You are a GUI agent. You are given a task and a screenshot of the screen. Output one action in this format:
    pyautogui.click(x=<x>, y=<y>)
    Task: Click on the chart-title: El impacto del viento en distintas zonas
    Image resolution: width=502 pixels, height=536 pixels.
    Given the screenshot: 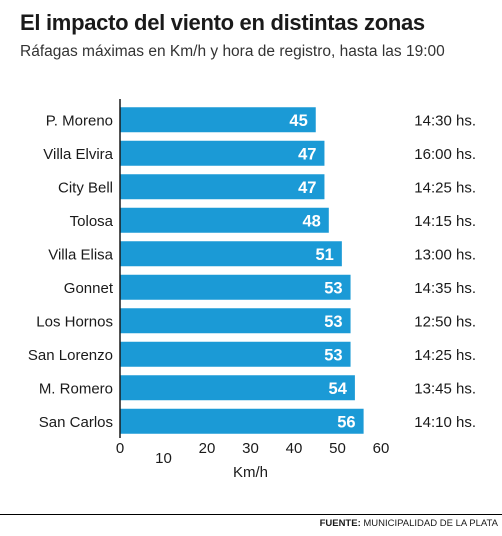 What is the action you would take?
    pyautogui.click(x=222, y=22)
    